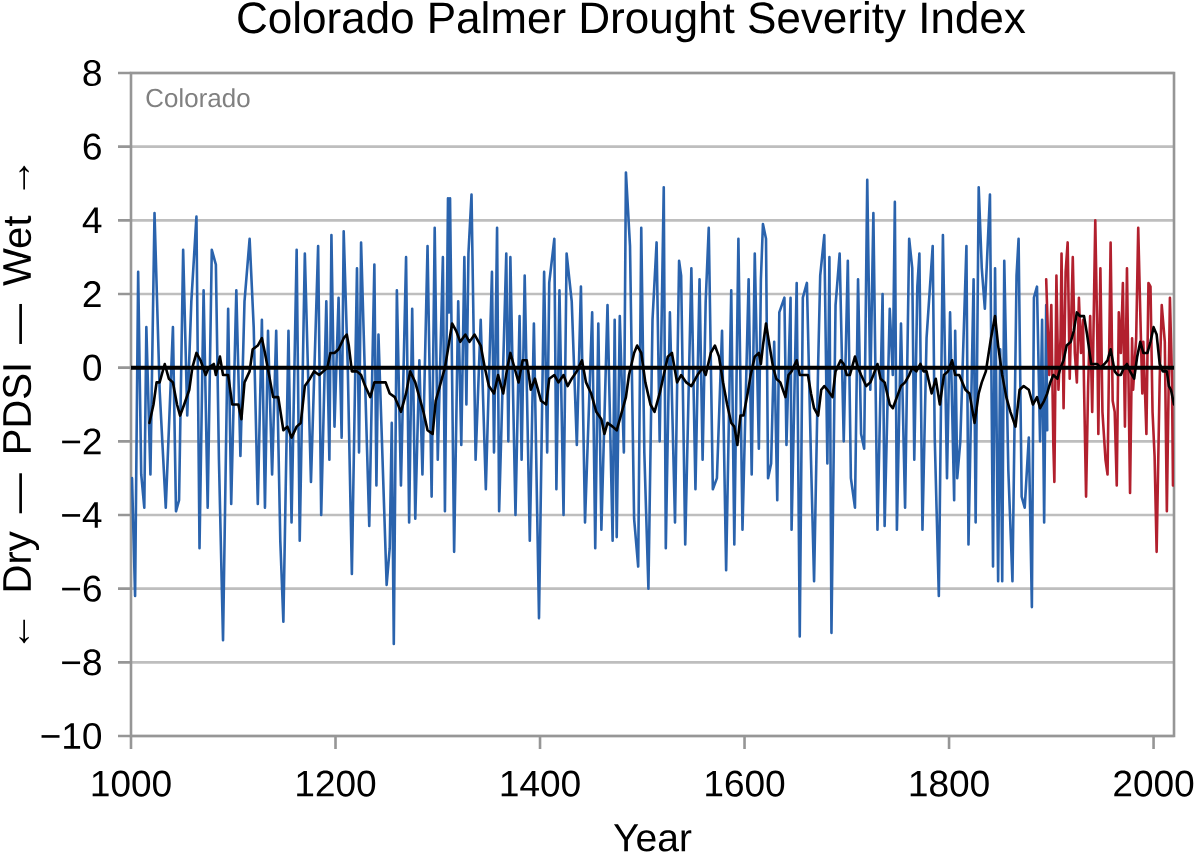  I want to click on x-tick-label: 1000, so click(131, 783).